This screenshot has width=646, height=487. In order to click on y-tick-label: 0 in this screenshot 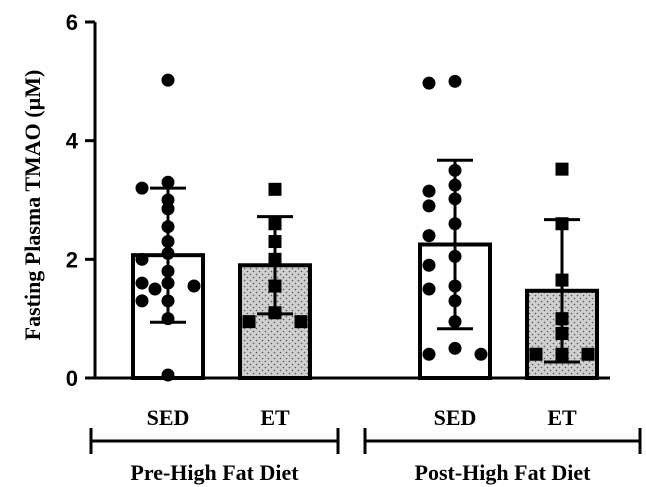, I will do `click(72, 378)`.